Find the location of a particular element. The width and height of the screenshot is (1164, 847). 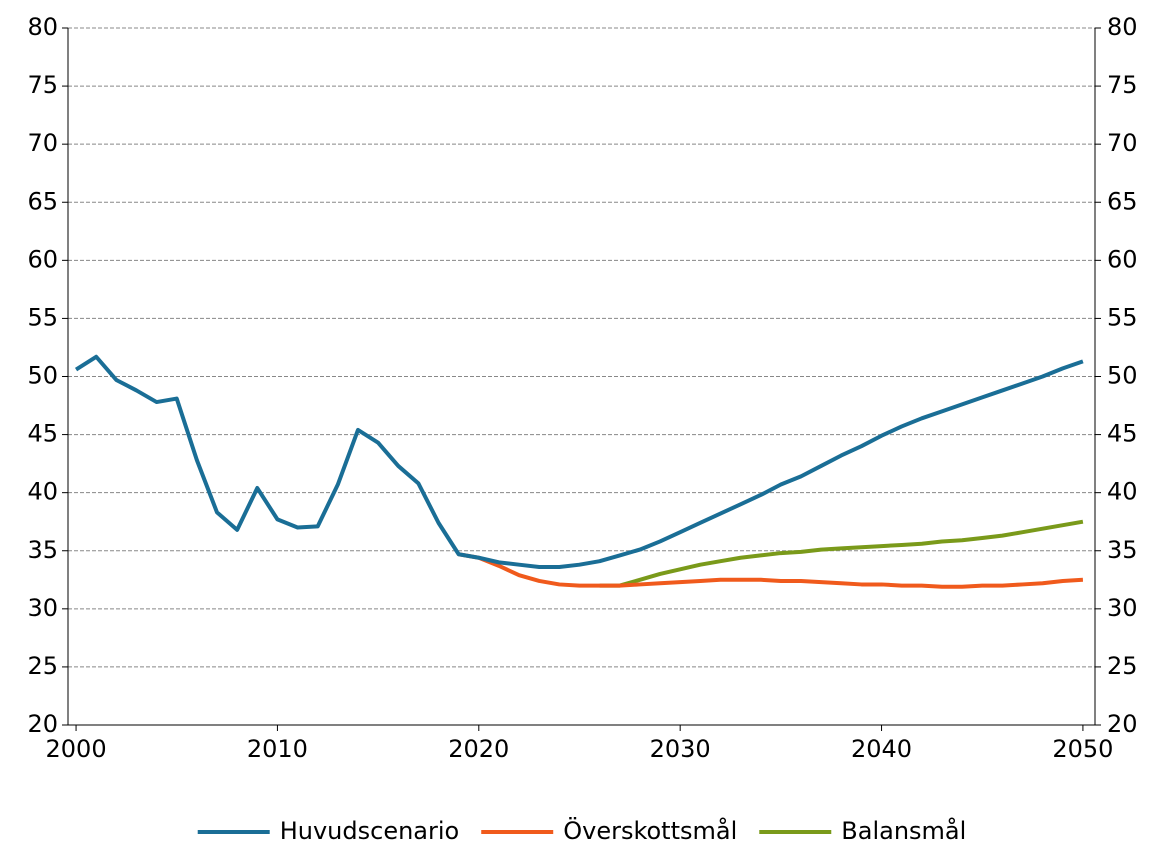

y2-tick-label: 20 is located at coordinates (1122, 724).